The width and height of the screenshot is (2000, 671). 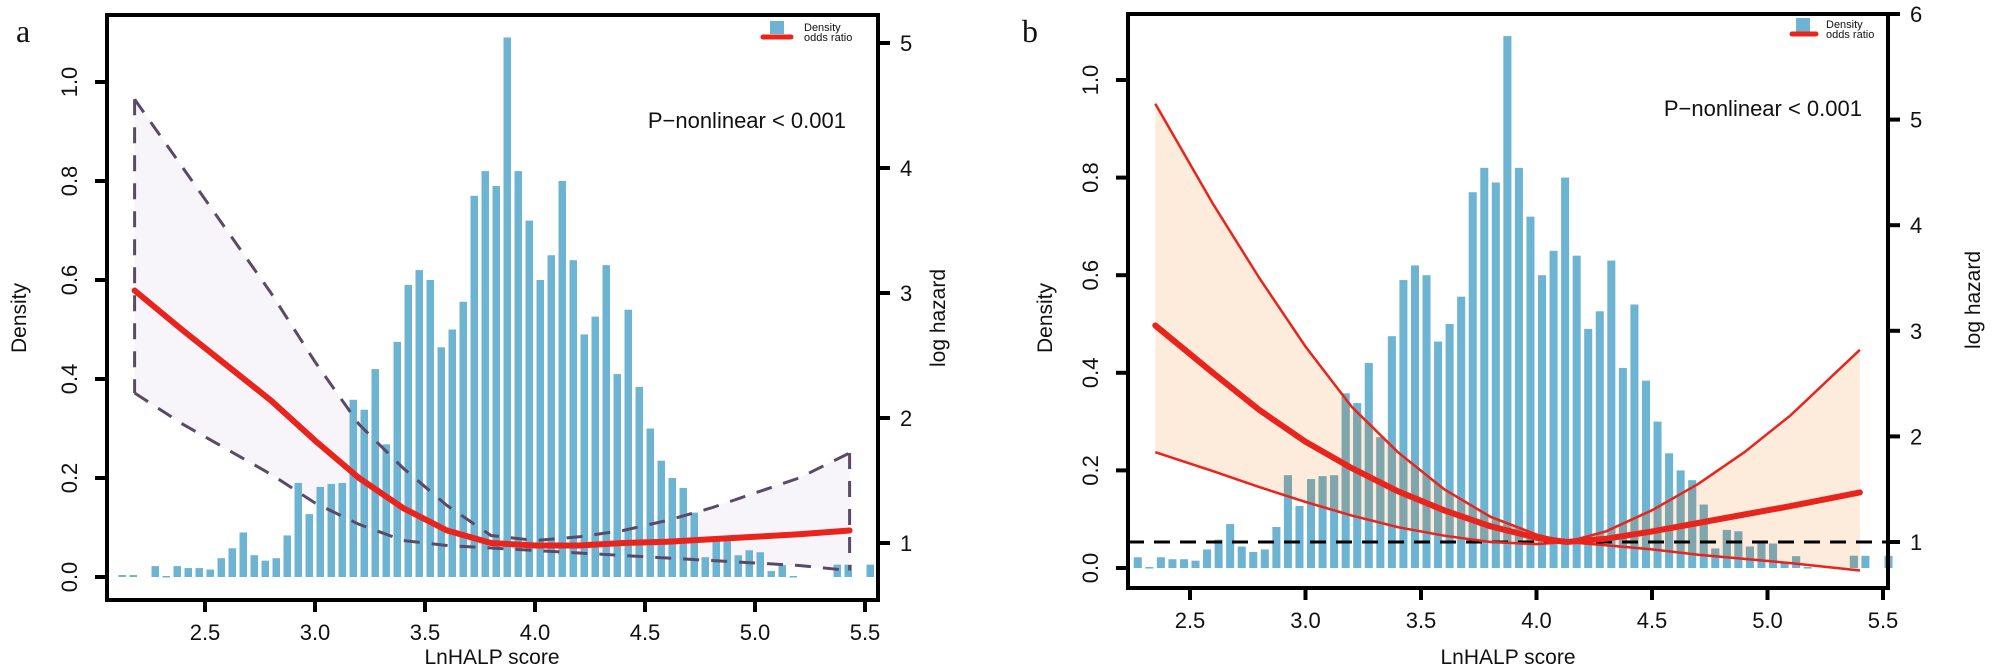 I want to click on x-axis-a: 2.5 3.0 3.5 4.0 4.5 5.0 5.5, so click(x=535, y=622).